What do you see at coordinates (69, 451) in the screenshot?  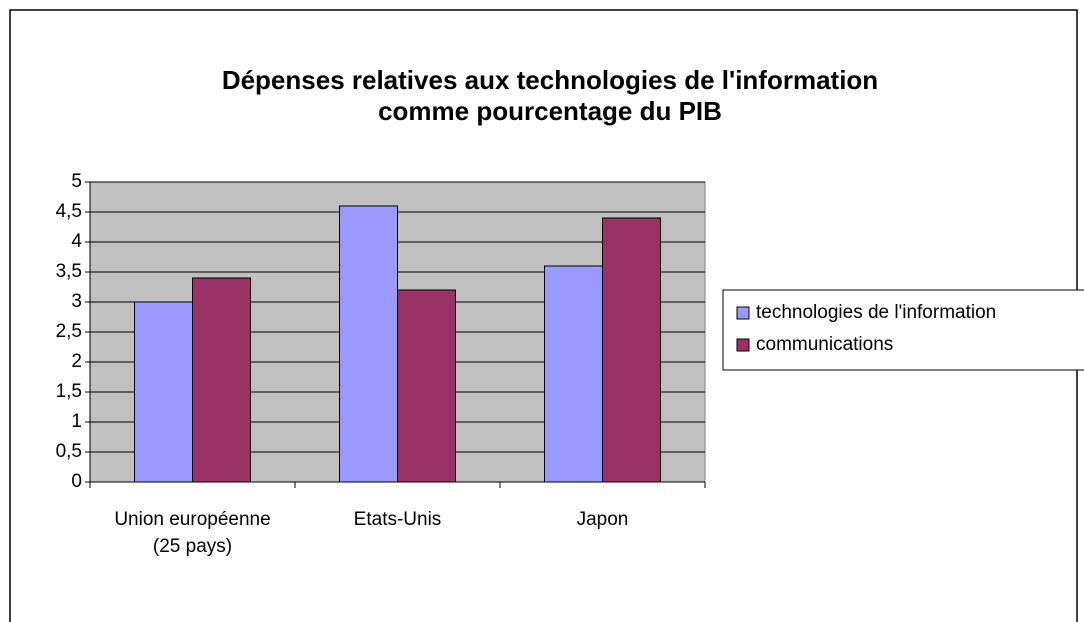 I see `y-tick-label: 0,5` at bounding box center [69, 451].